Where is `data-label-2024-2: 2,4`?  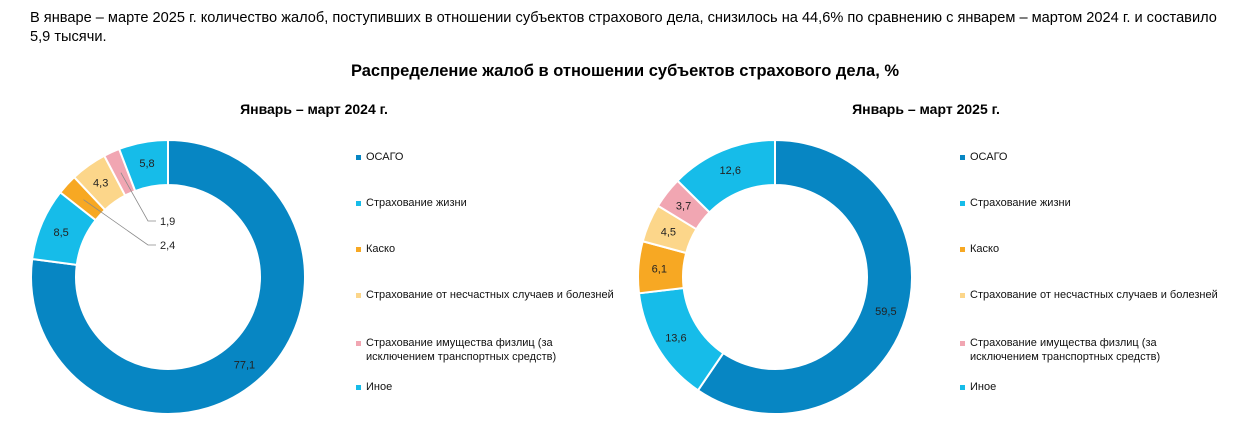 data-label-2024-2: 2,4 is located at coordinates (167, 246).